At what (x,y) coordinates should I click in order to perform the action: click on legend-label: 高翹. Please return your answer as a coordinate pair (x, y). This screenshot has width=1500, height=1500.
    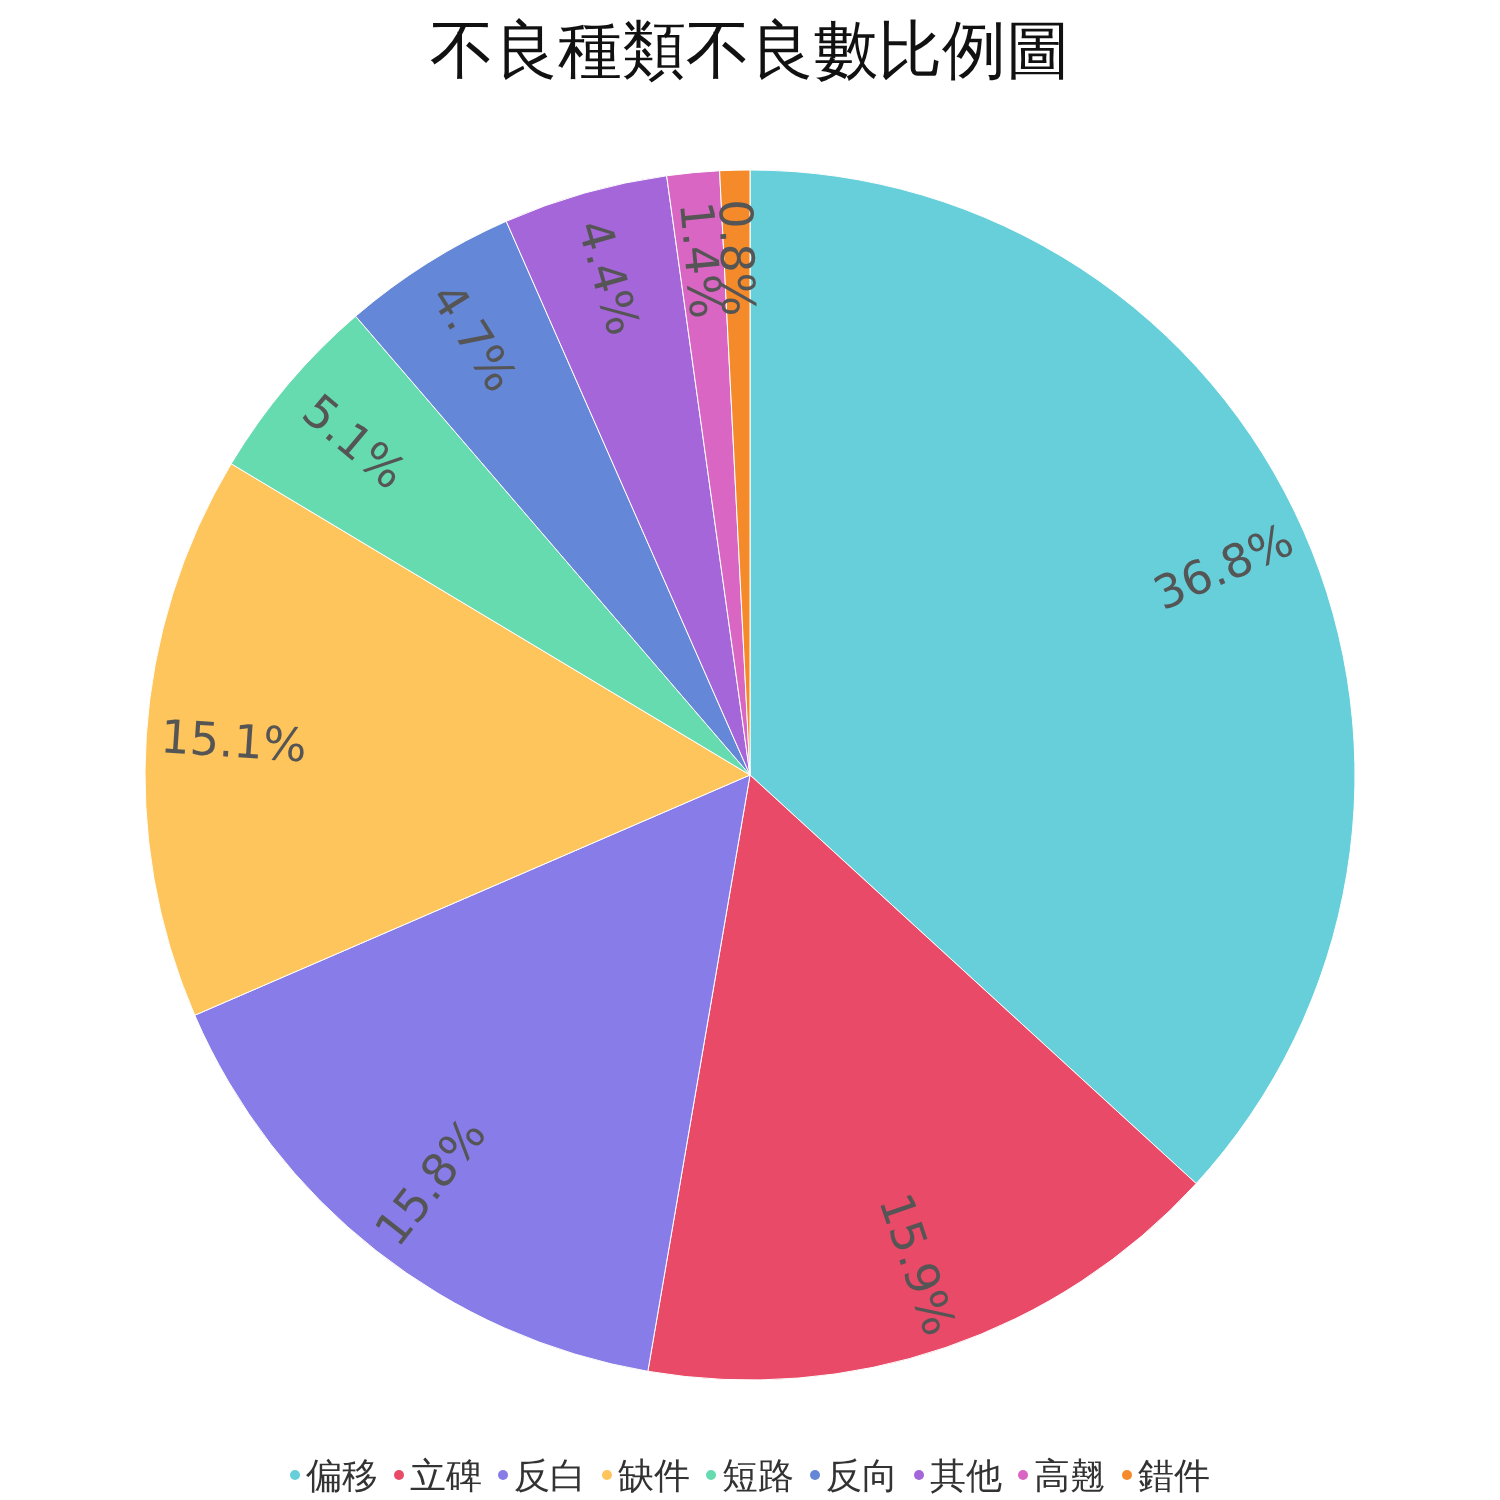
    Looking at the image, I should click on (1070, 1475).